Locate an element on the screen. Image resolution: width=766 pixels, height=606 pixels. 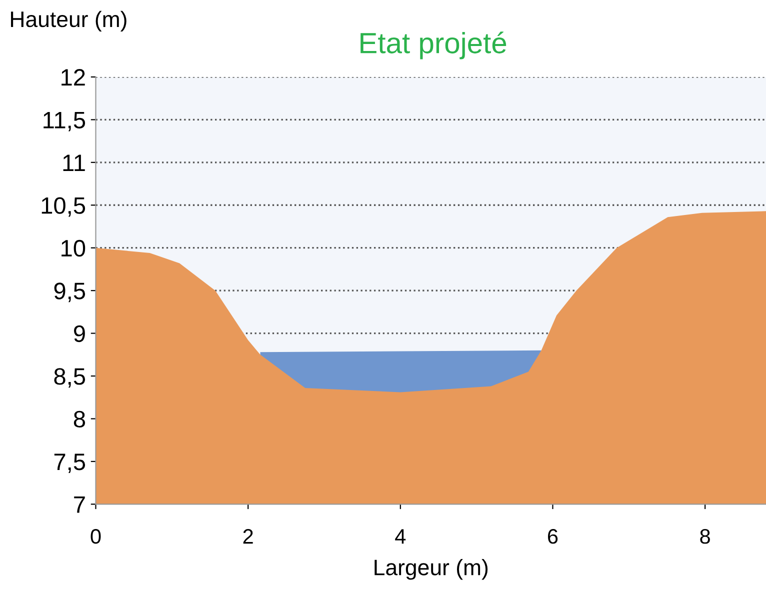
x-tick-label: 2 is located at coordinates (248, 536).